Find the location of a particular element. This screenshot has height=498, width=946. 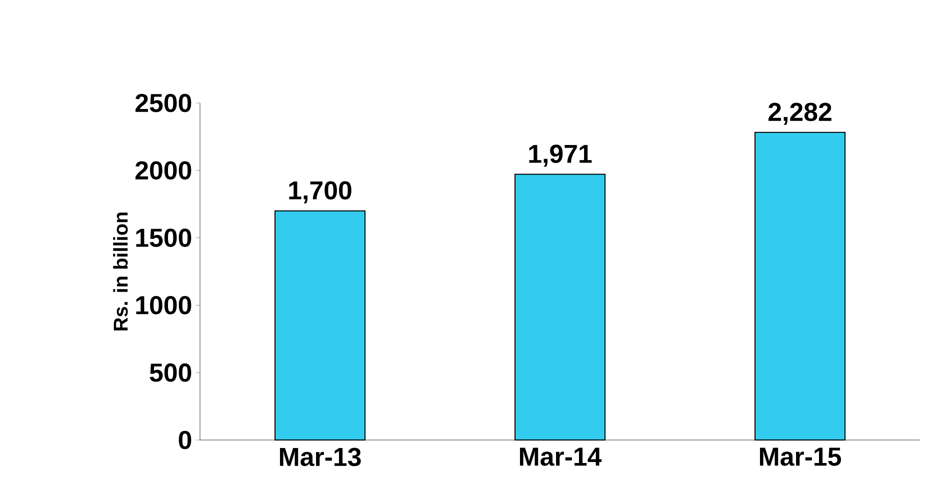

y-tick-label: 1500 is located at coordinates (164, 237).